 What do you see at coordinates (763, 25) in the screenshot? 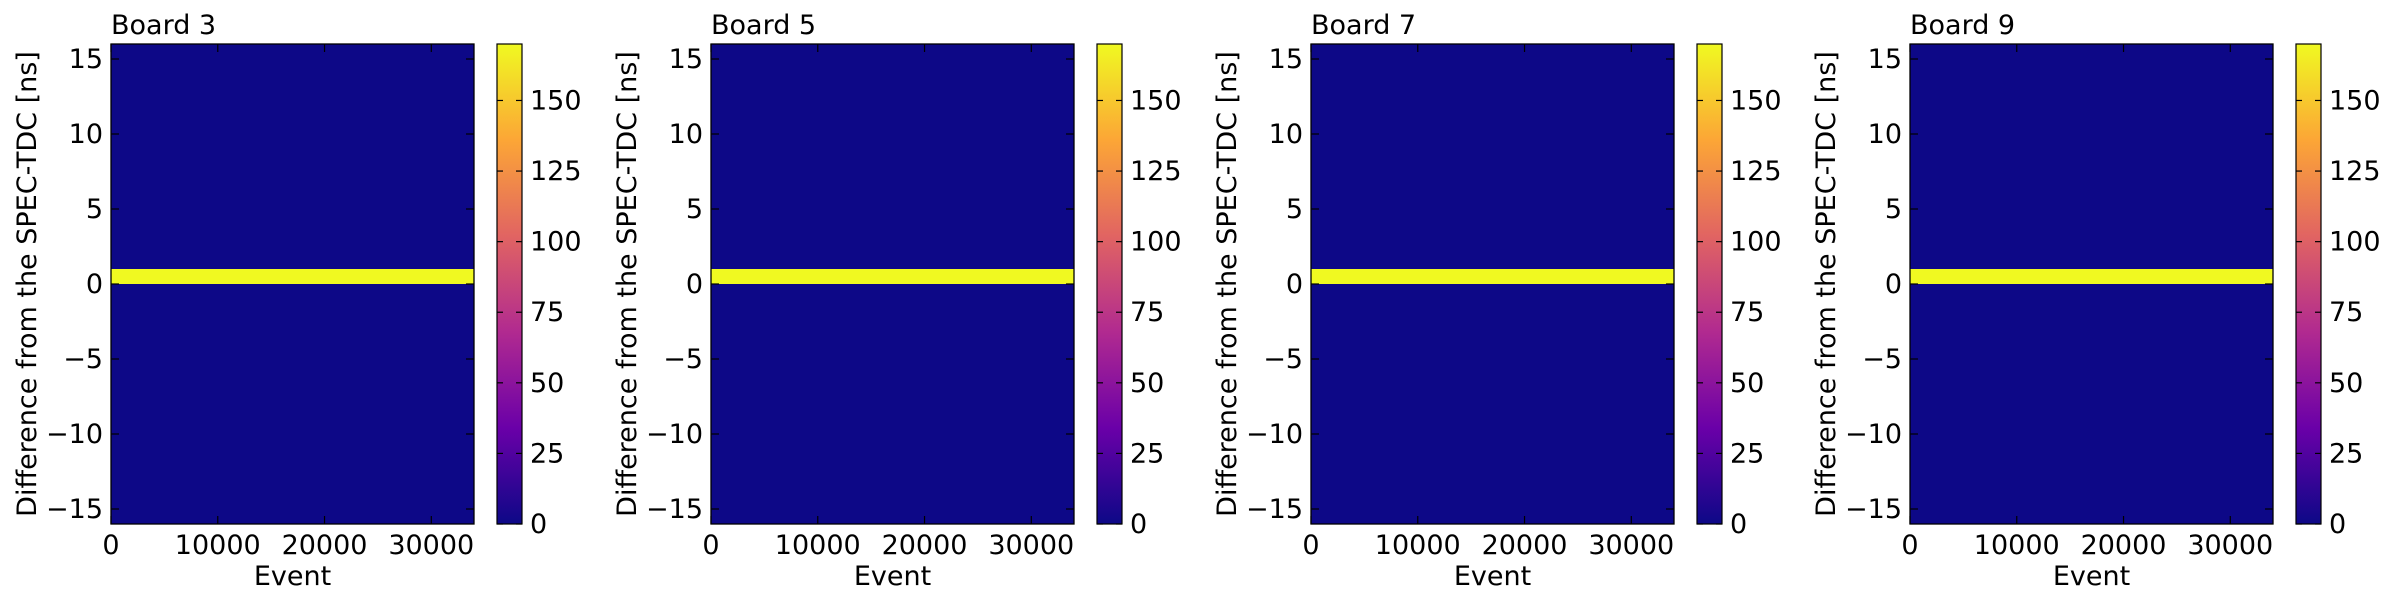
I see `chart-title: Board 5` at bounding box center [763, 25].